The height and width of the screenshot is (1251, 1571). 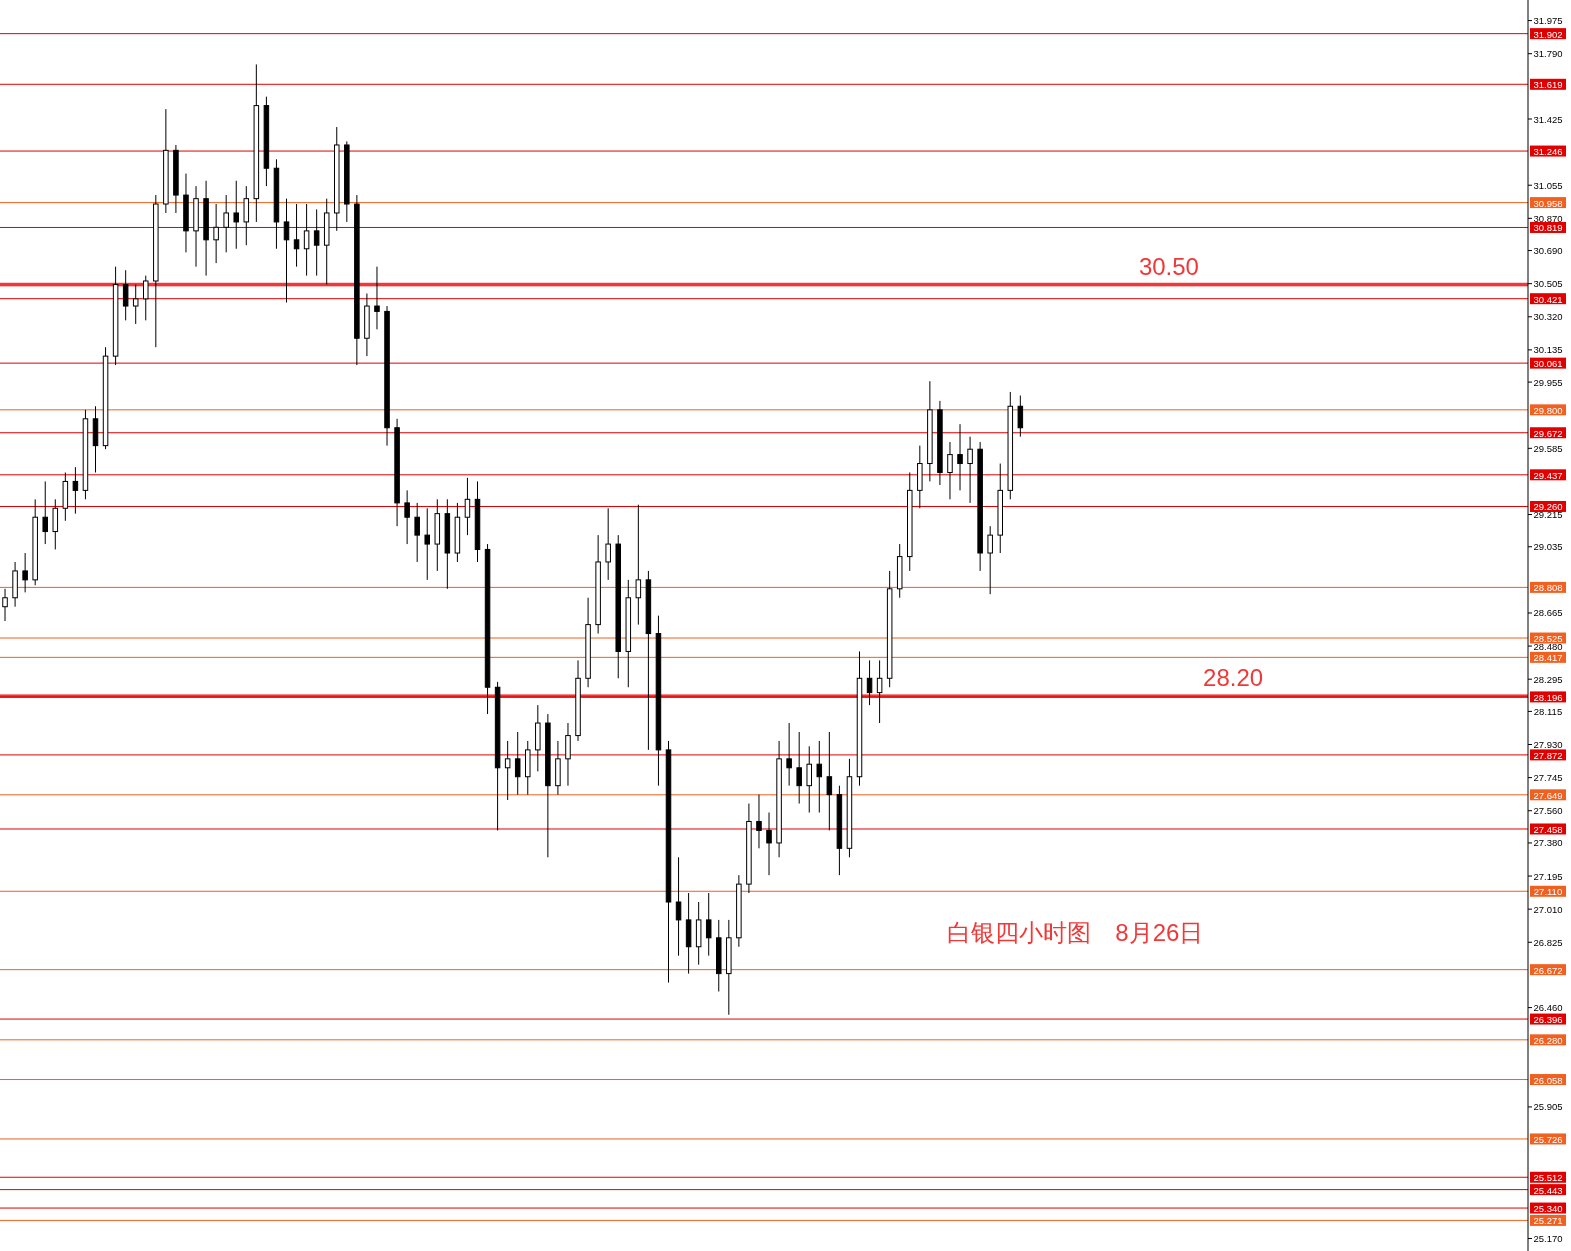 What do you see at coordinates (1548, 284) in the screenshot?
I see `y-tick-label: 30.505` at bounding box center [1548, 284].